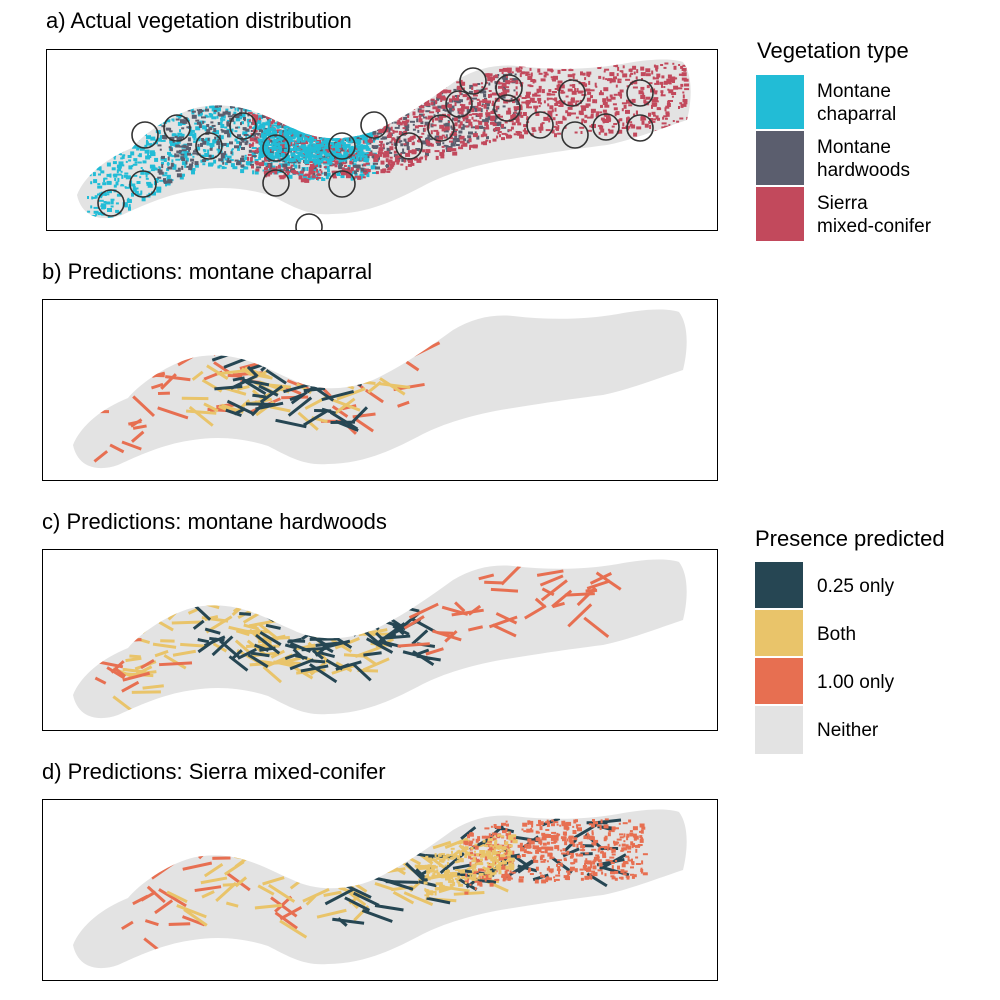 The width and height of the screenshot is (1000, 1000). I want to click on map-c, so click(380, 639).